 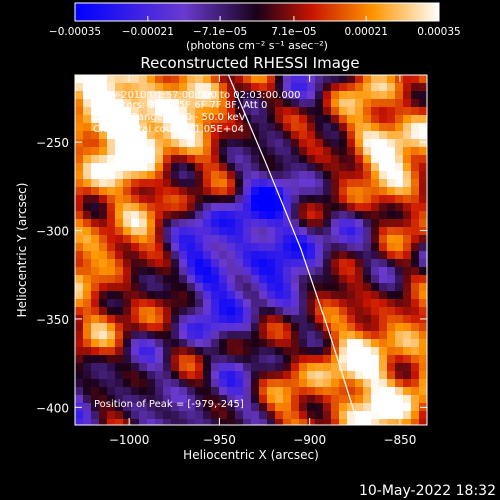 I want to click on x-tick-label: −900, so click(x=309, y=440).